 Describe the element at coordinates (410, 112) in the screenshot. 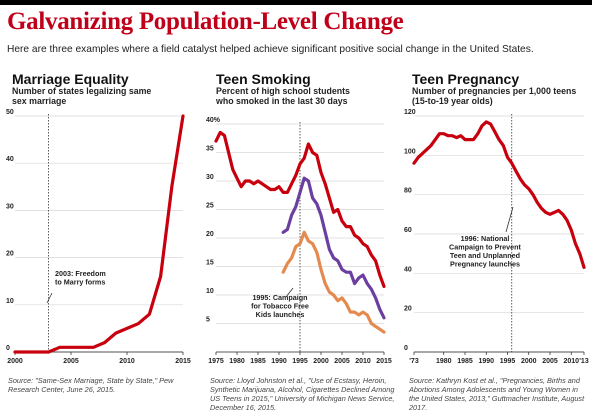

I see `pregnancy-y-tick: 120` at that location.